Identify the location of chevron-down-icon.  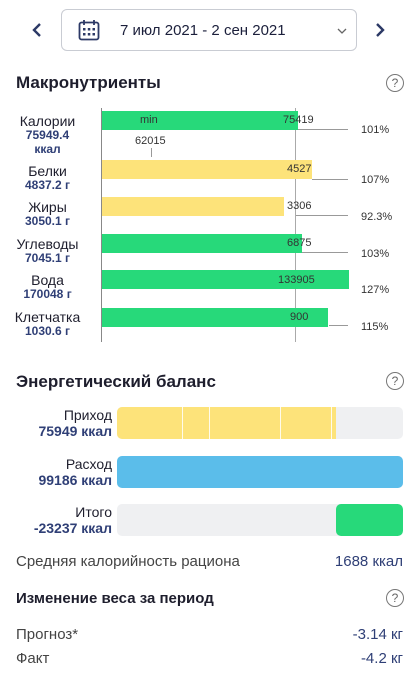
(342, 31).